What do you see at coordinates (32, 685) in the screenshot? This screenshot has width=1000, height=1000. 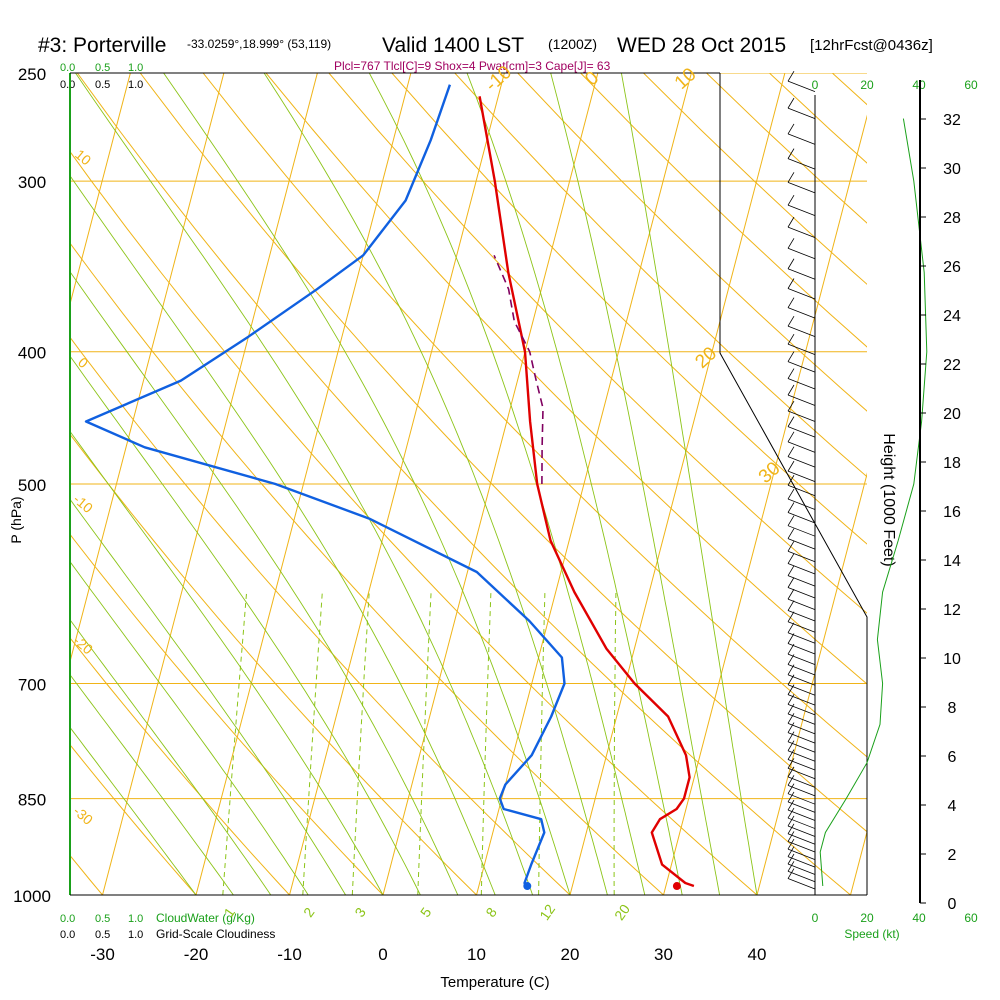 I see `pressure-tick-label: 700` at bounding box center [32, 685].